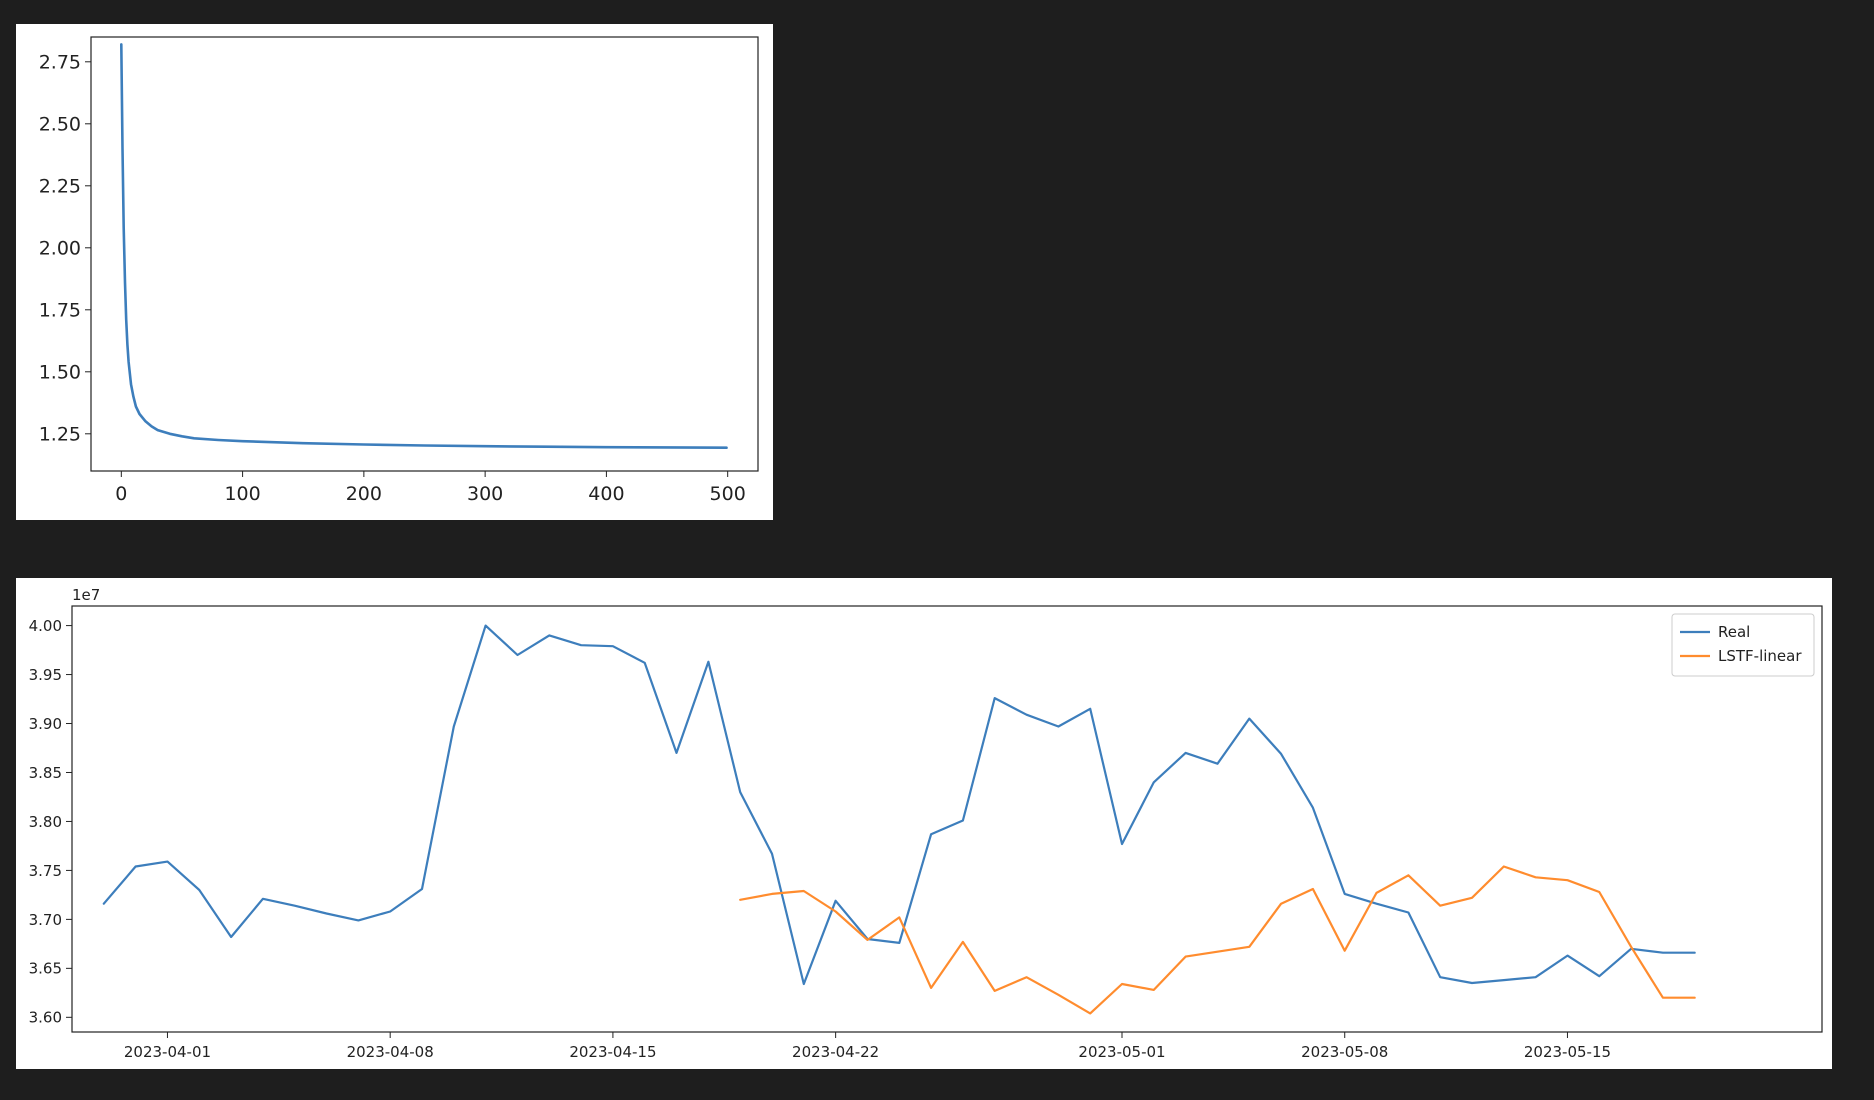 The image size is (1874, 1100). Describe the element at coordinates (60, 63) in the screenshot. I see `y-tick-label: 2.75` at that location.